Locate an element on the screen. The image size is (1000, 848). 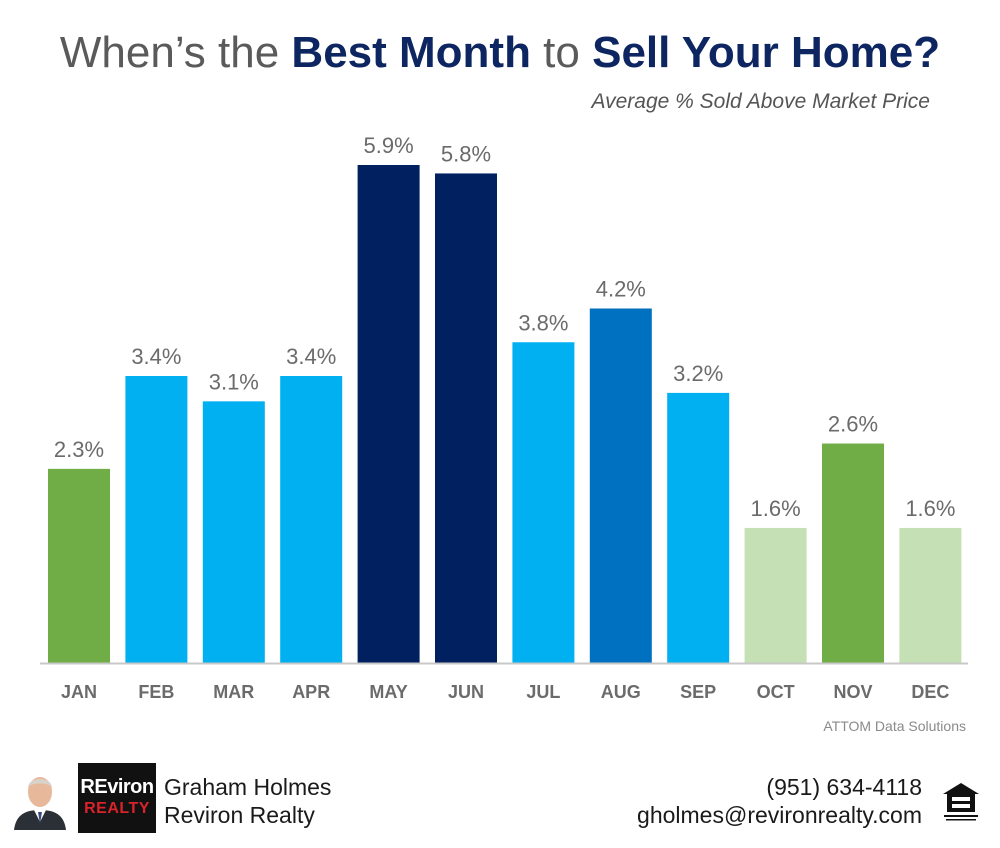
tick-label-jun: JUN is located at coordinates (466, 692).